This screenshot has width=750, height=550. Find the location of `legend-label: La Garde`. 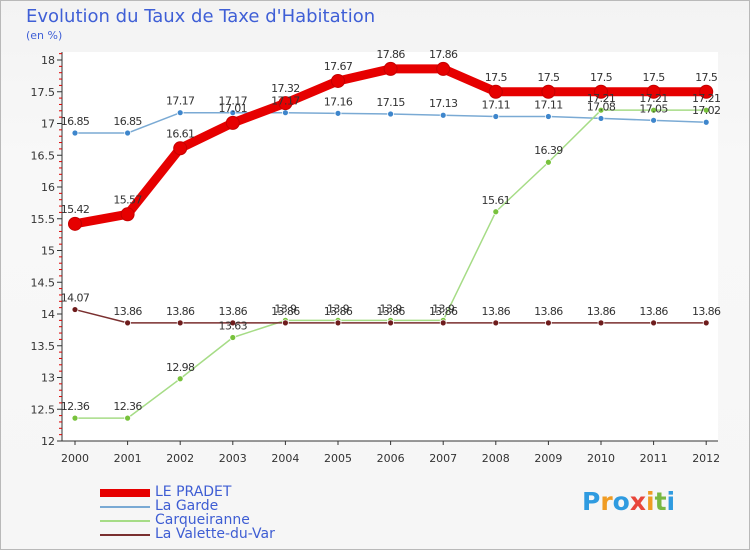

legend-label: La Garde is located at coordinates (187, 506).